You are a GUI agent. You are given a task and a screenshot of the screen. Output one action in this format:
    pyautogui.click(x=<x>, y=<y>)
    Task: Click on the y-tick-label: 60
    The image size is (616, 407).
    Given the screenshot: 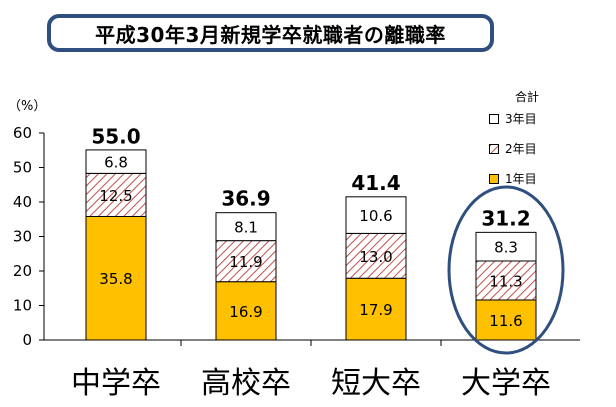 What is the action you would take?
    pyautogui.click(x=22, y=133)
    